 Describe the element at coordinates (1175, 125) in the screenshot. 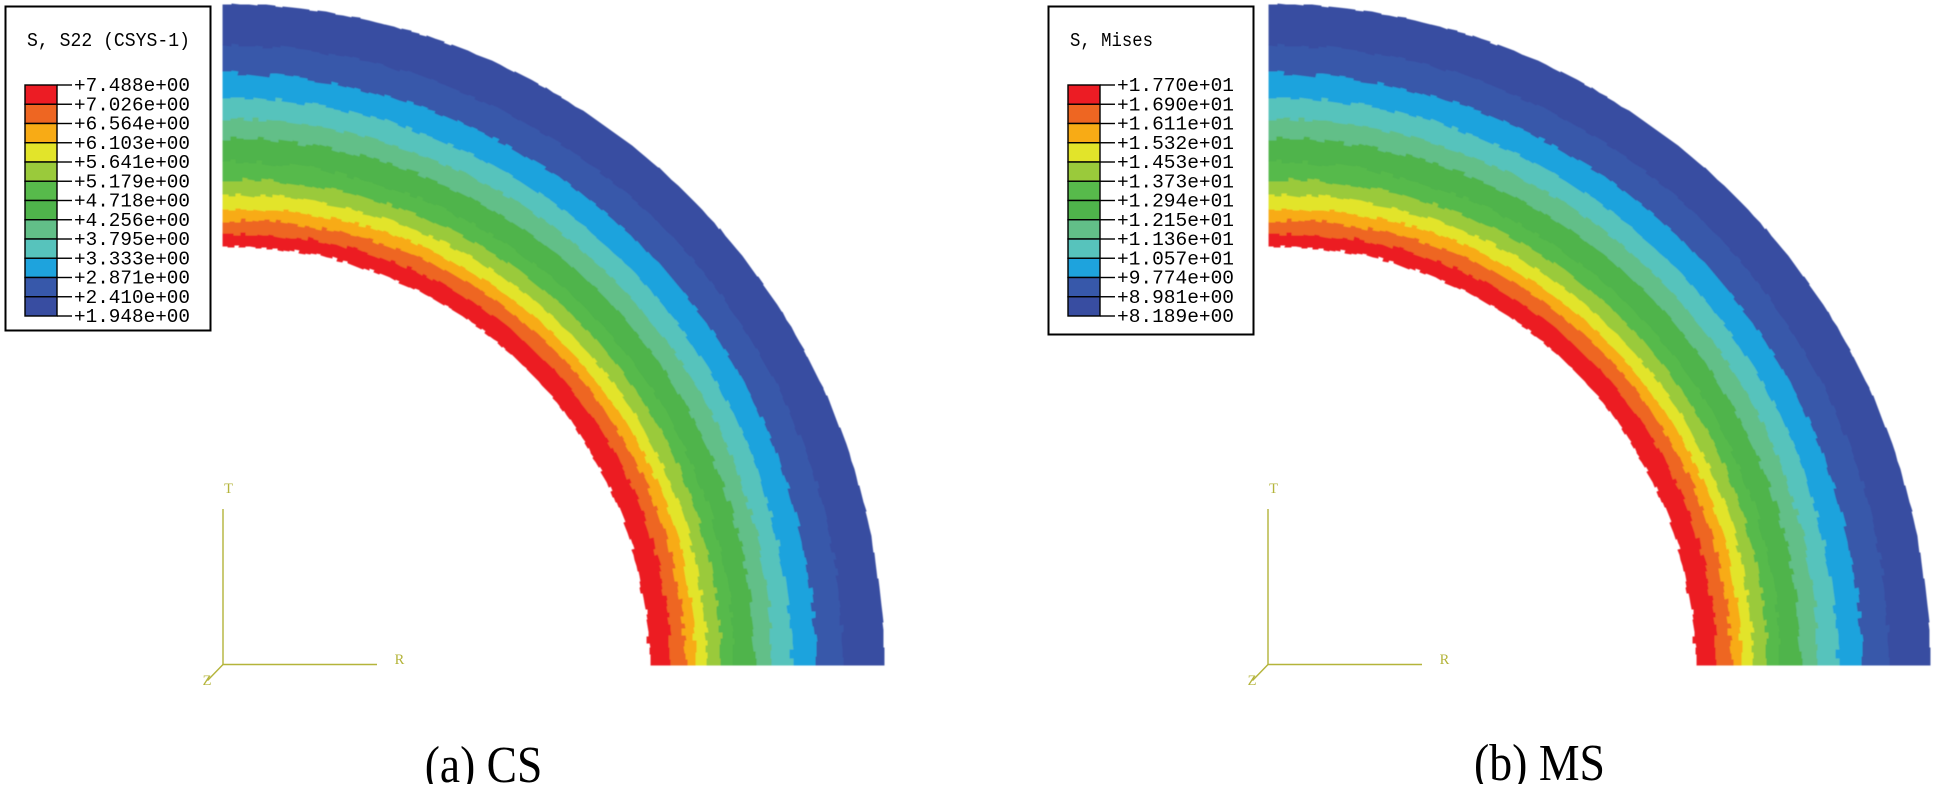

I see `svg-text: +1.611e+01` at that location.